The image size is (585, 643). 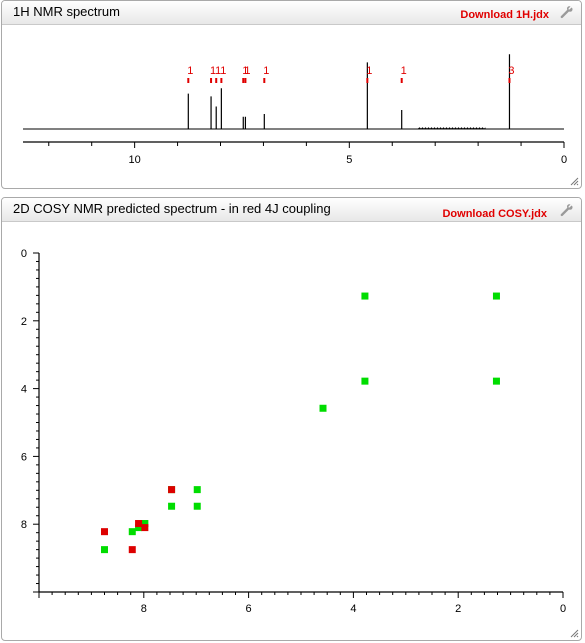 What do you see at coordinates (24, 322) in the screenshot?
I see `y-tick-label: 2` at bounding box center [24, 322].